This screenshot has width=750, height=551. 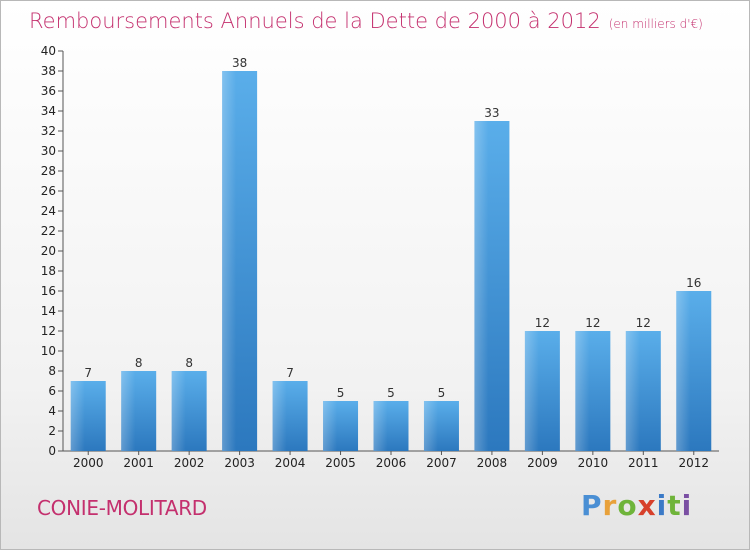 What do you see at coordinates (48, 351) in the screenshot?
I see `y-tick-label: 10` at bounding box center [48, 351].